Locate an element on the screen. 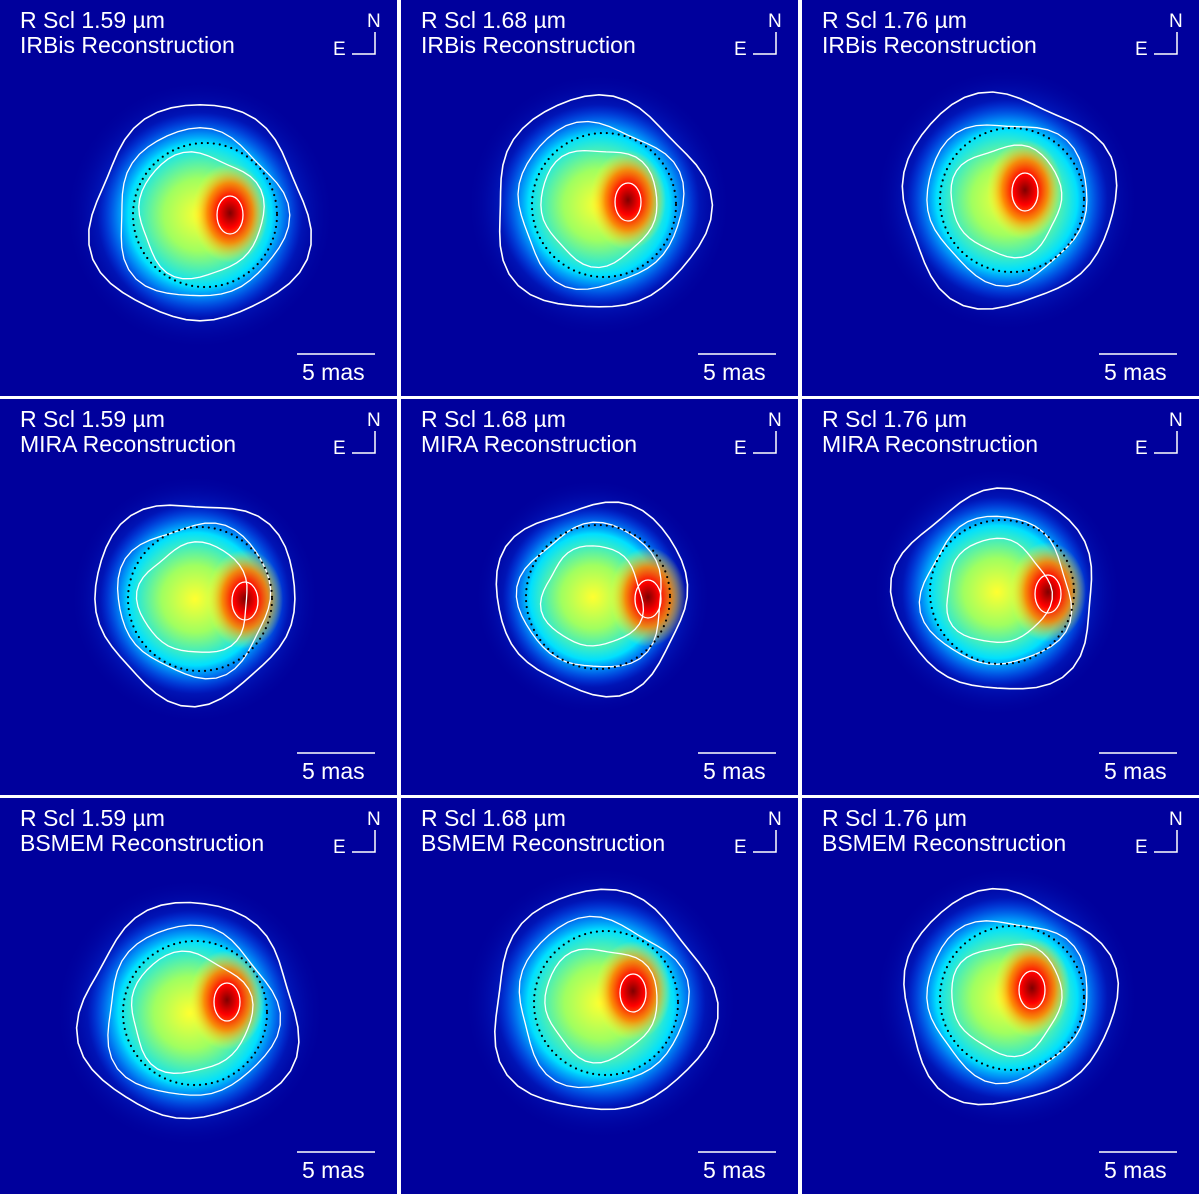 This screenshot has width=1200, height=1196. reconstruction-panel: R Scl 1.68 µm BSMEM Reconstruction N E 5 mas is located at coordinates (599, 996).